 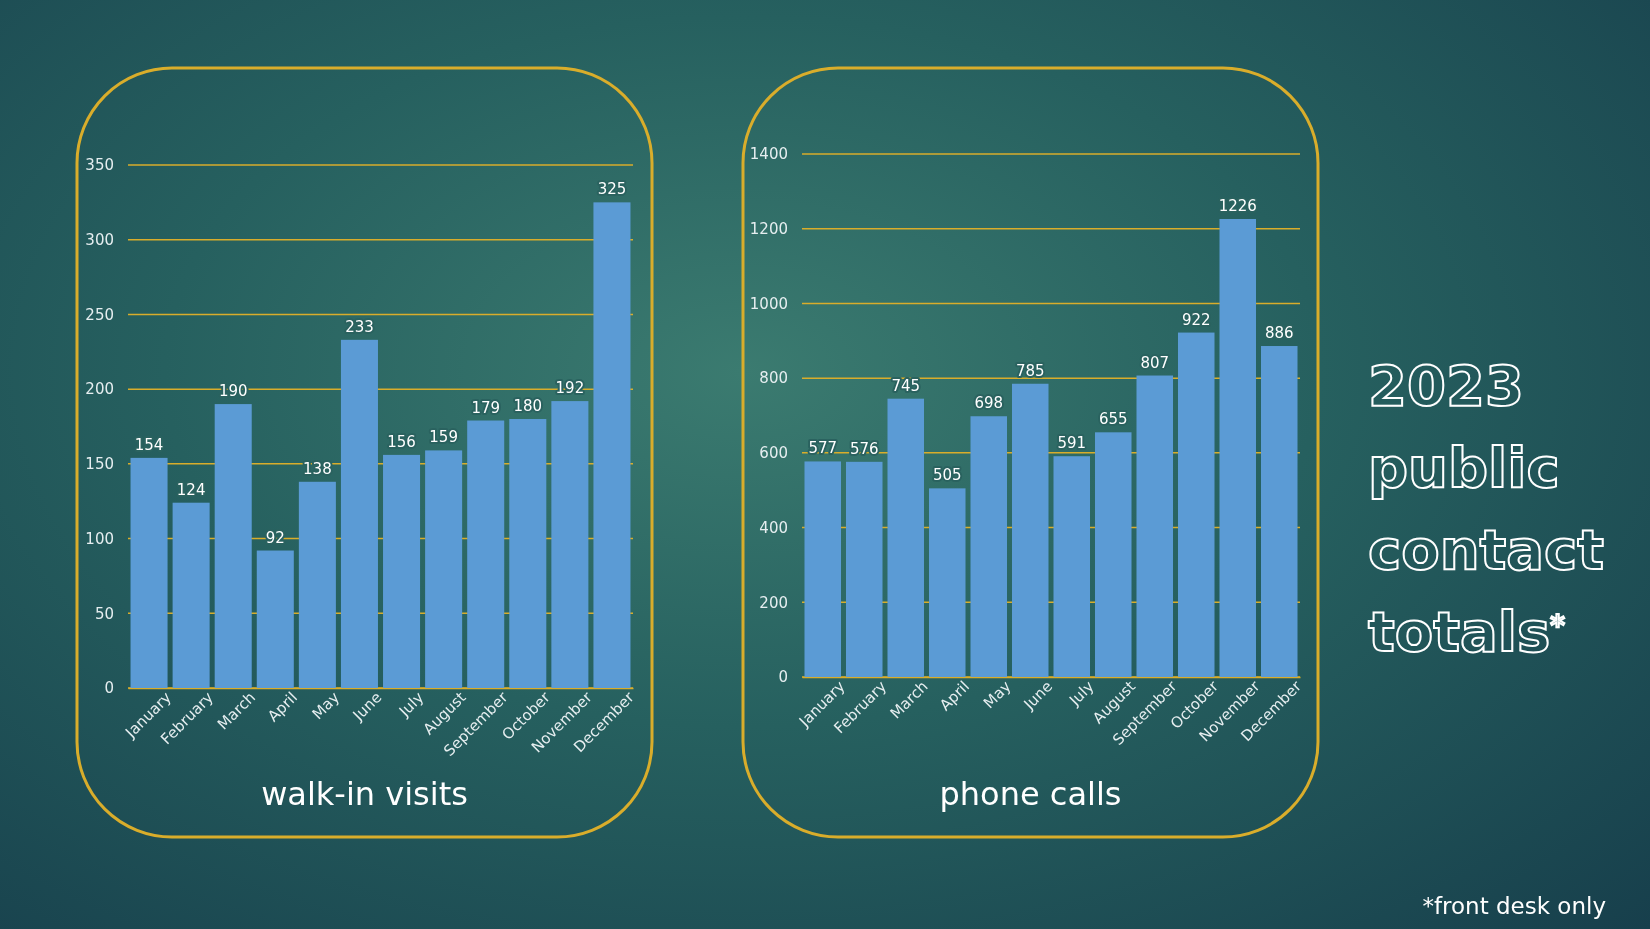 I want to click on data-label: 159, so click(x=443, y=437).